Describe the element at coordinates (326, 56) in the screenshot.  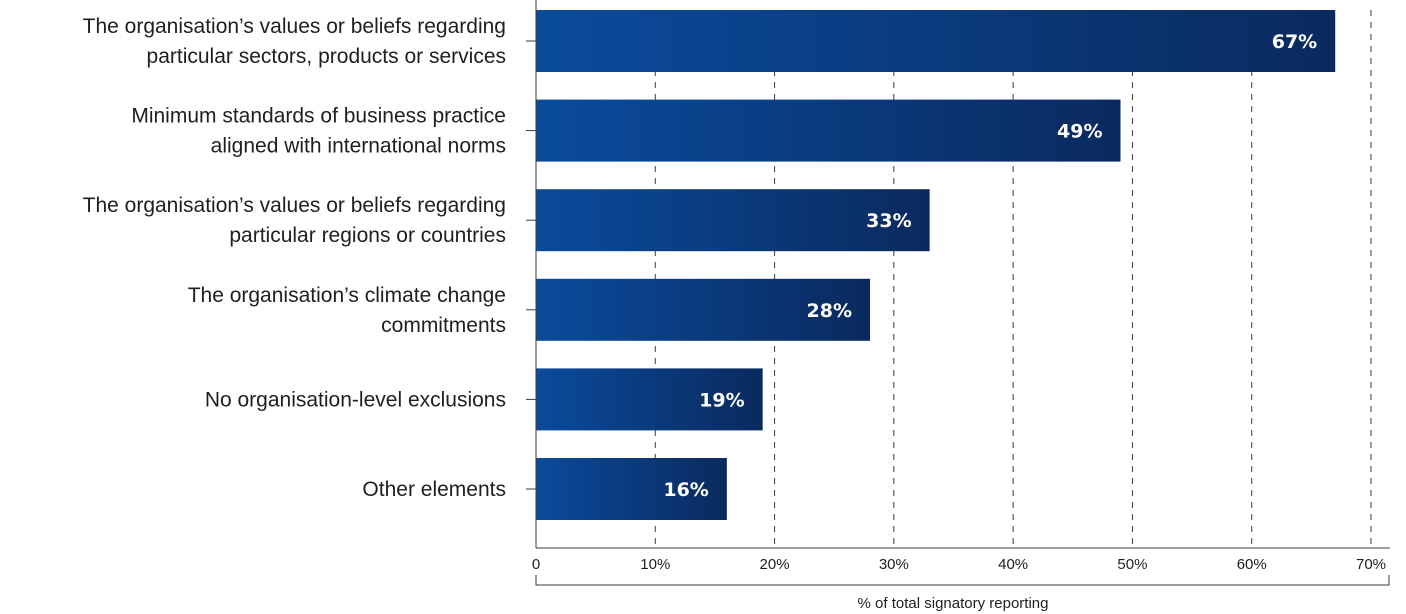
I see `category-label: particular sectors, products or services` at that location.